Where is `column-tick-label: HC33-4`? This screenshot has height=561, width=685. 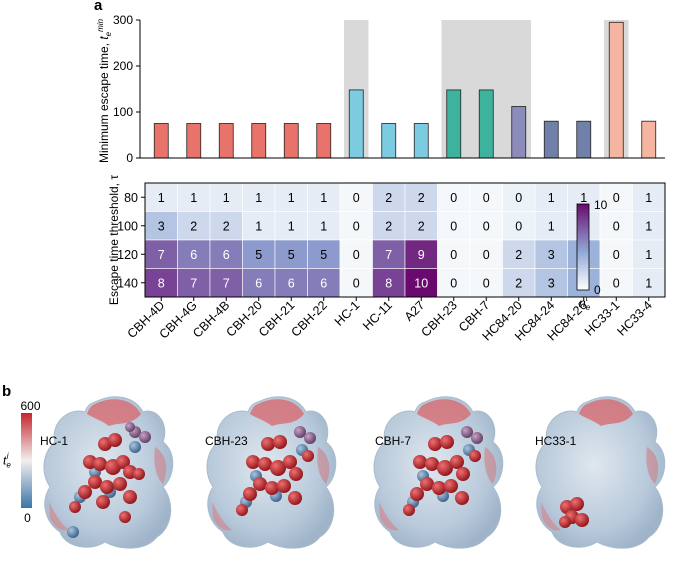 column-tick-label: HC33-4 is located at coordinates (635, 318).